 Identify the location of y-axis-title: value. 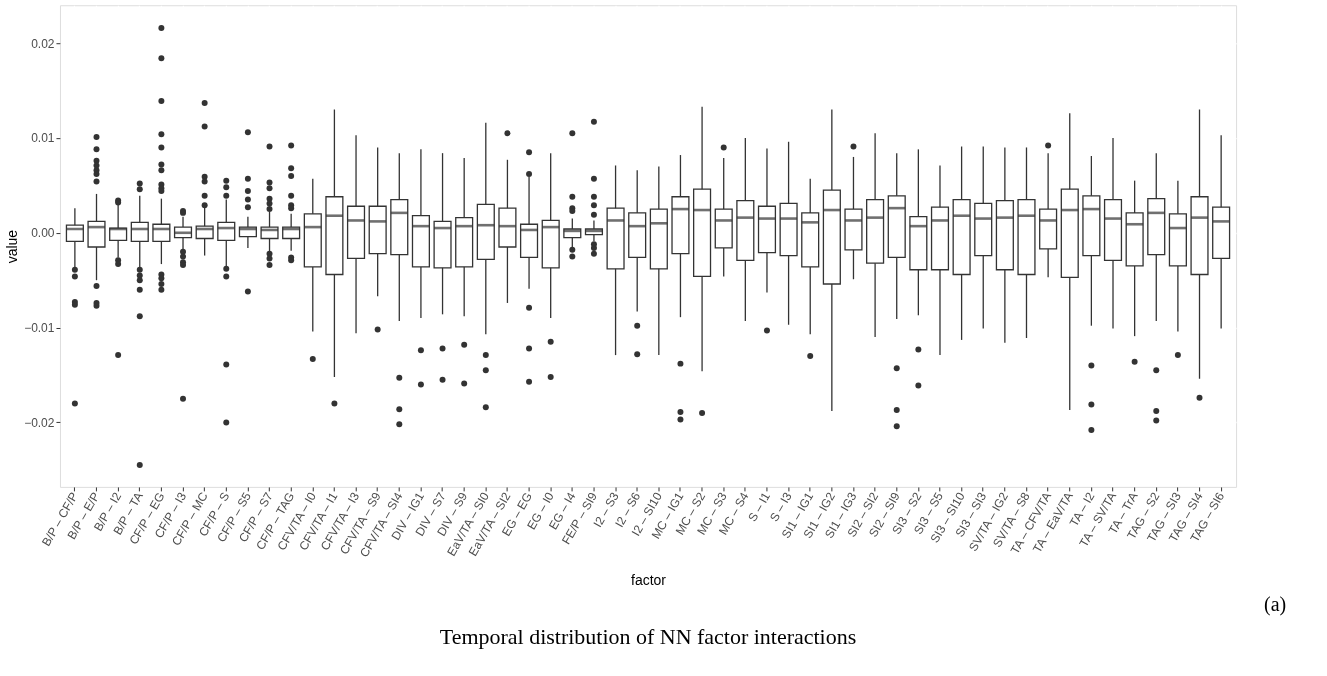
(12, 246).